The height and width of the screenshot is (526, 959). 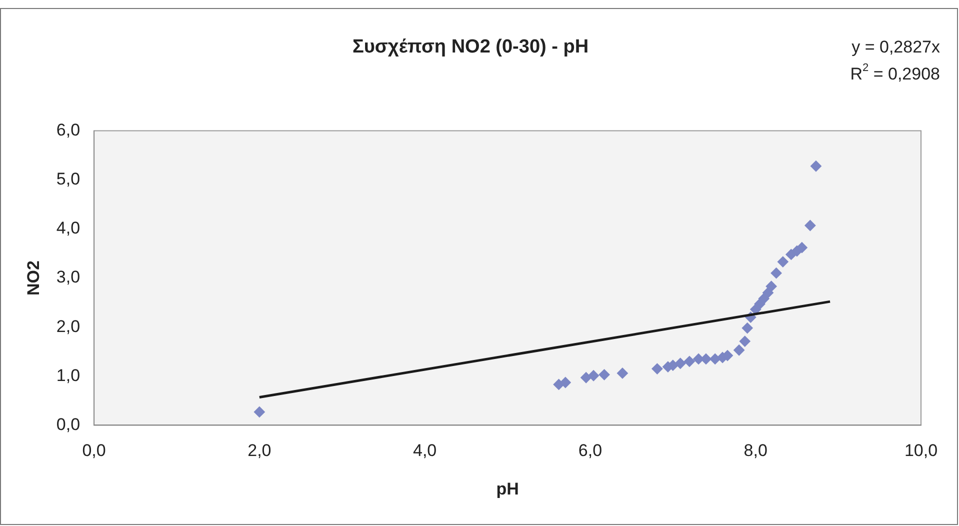 What do you see at coordinates (921, 450) in the screenshot?
I see `x-tick-label: 10,0` at bounding box center [921, 450].